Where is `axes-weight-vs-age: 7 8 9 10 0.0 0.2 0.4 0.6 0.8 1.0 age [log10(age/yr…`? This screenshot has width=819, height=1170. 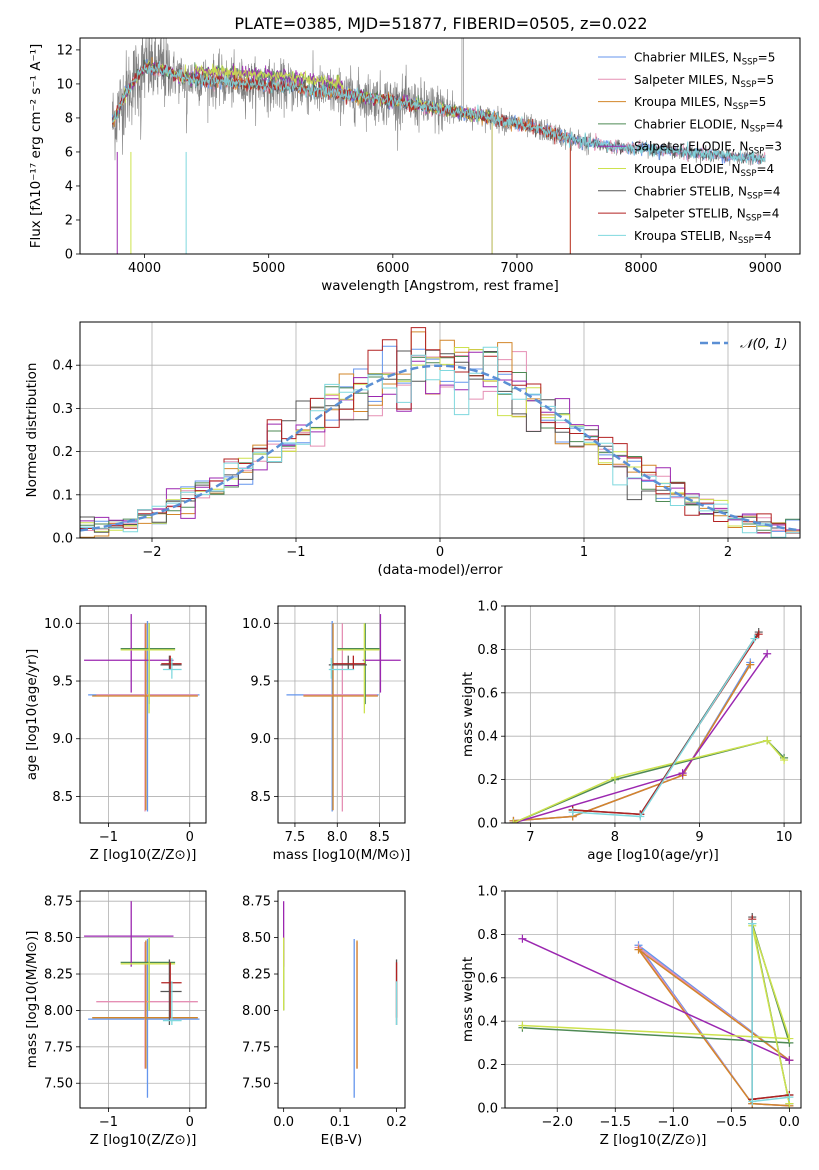 axes-weight-vs-age: 7 8 9 10 0.0 0.2 0.4 0.6 0.8 1.0 age [log10(age/yr… is located at coordinates (631, 731).